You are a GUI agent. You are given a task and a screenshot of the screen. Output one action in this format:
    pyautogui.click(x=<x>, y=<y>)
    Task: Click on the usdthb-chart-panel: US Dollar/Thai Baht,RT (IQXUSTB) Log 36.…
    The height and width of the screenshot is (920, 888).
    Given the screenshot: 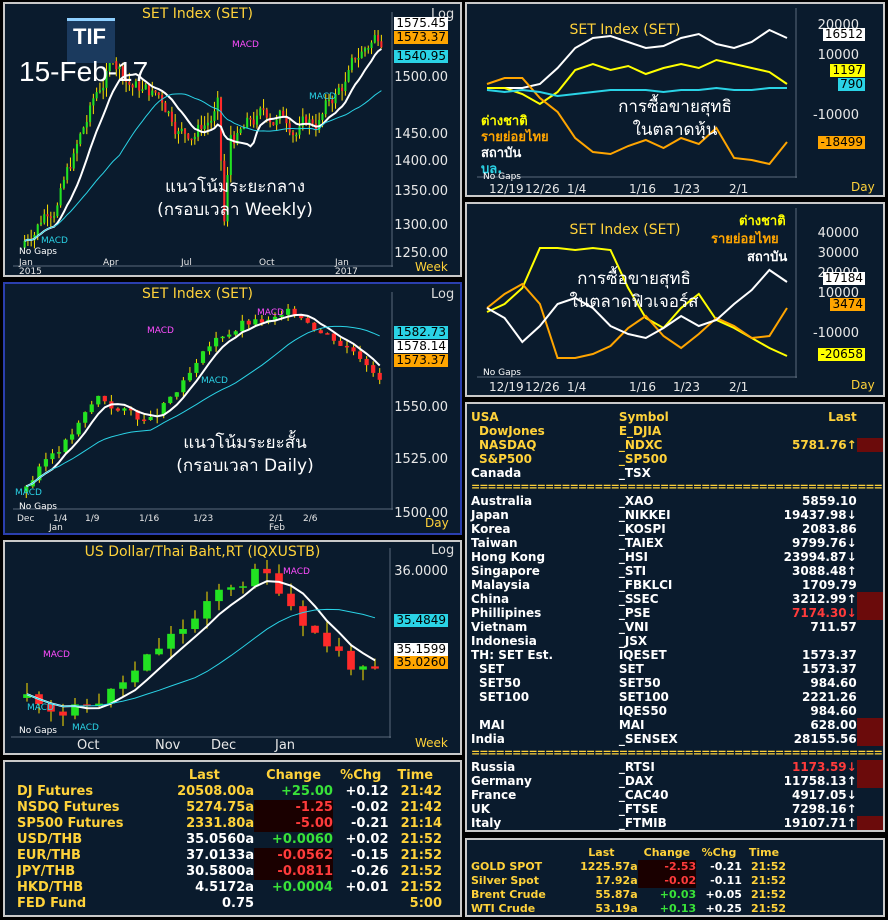 What is the action you would take?
    pyautogui.click(x=232, y=647)
    